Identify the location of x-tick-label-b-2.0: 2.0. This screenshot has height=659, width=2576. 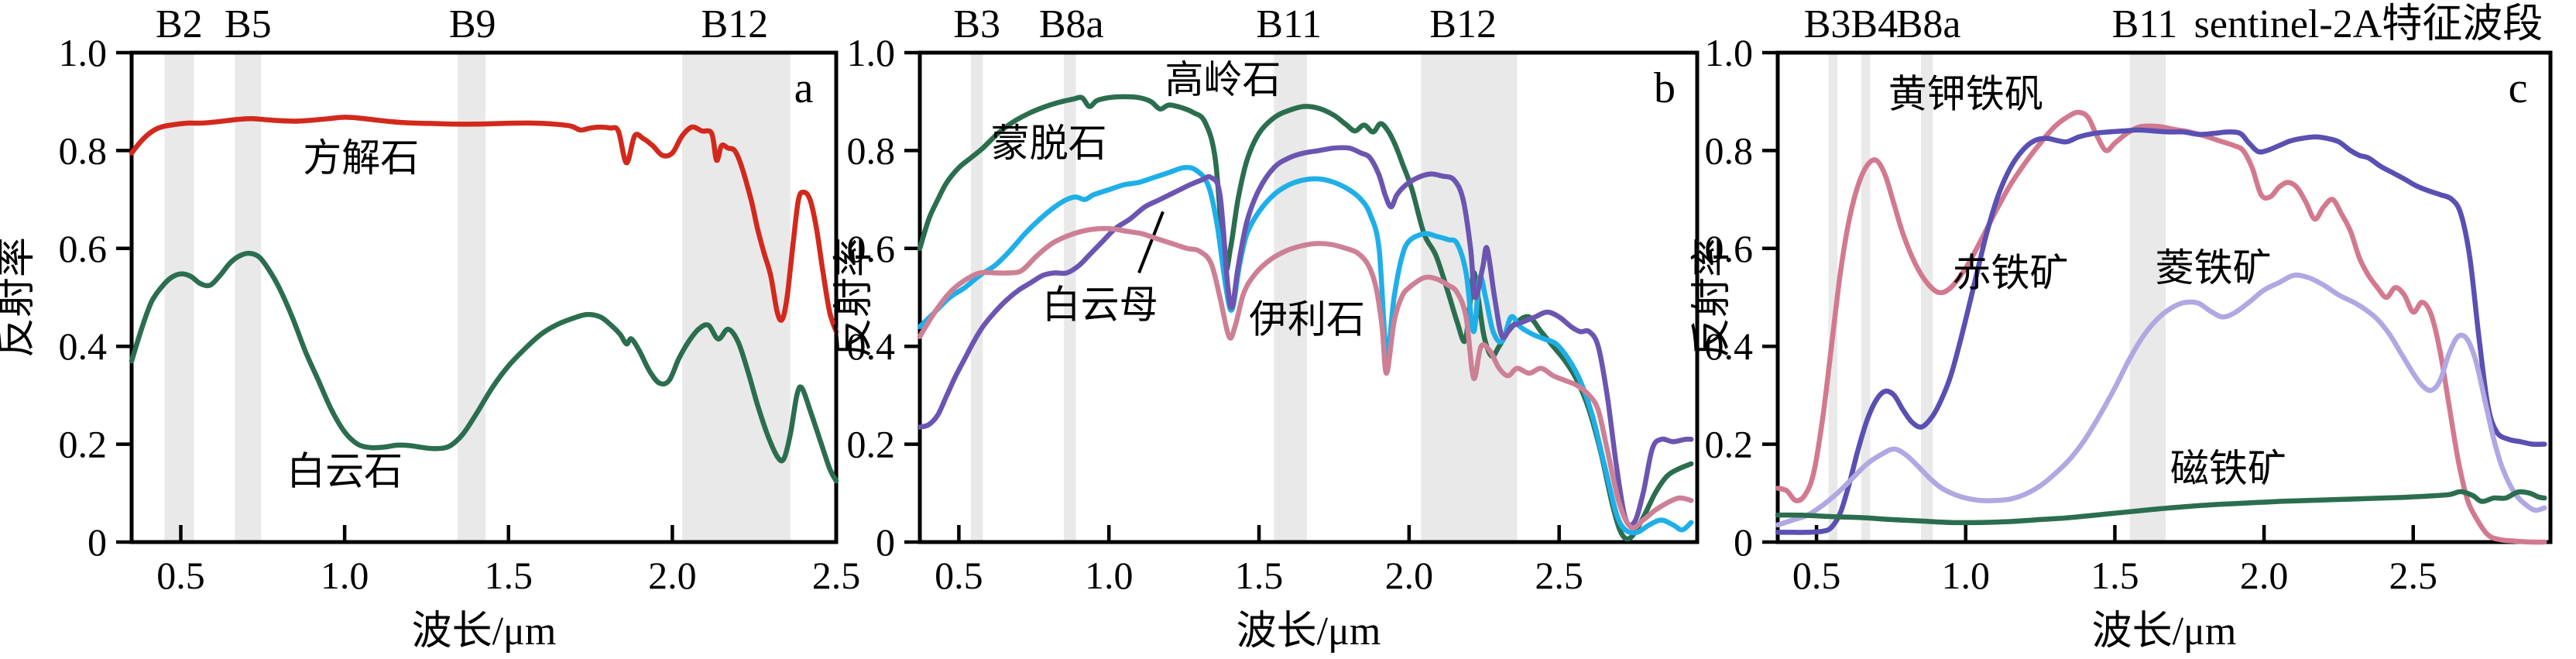
(1409, 575).